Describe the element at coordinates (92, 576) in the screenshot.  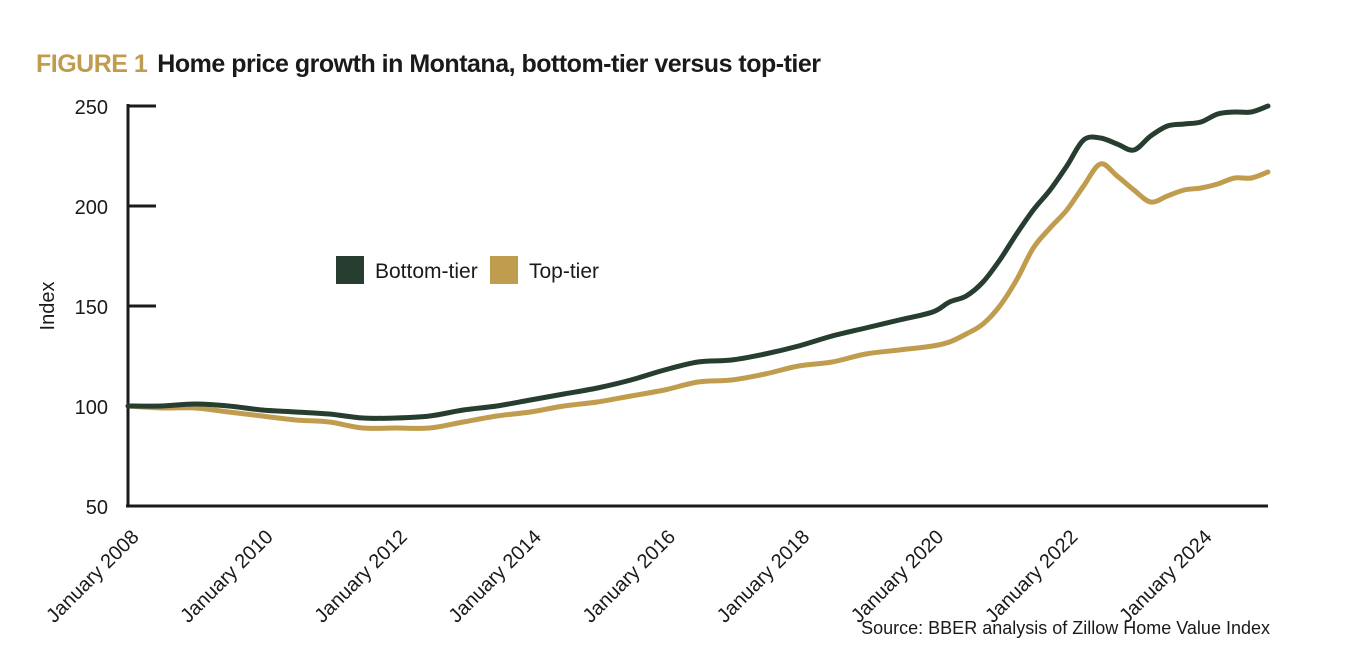
I see `x-tick-label: January 2008` at that location.